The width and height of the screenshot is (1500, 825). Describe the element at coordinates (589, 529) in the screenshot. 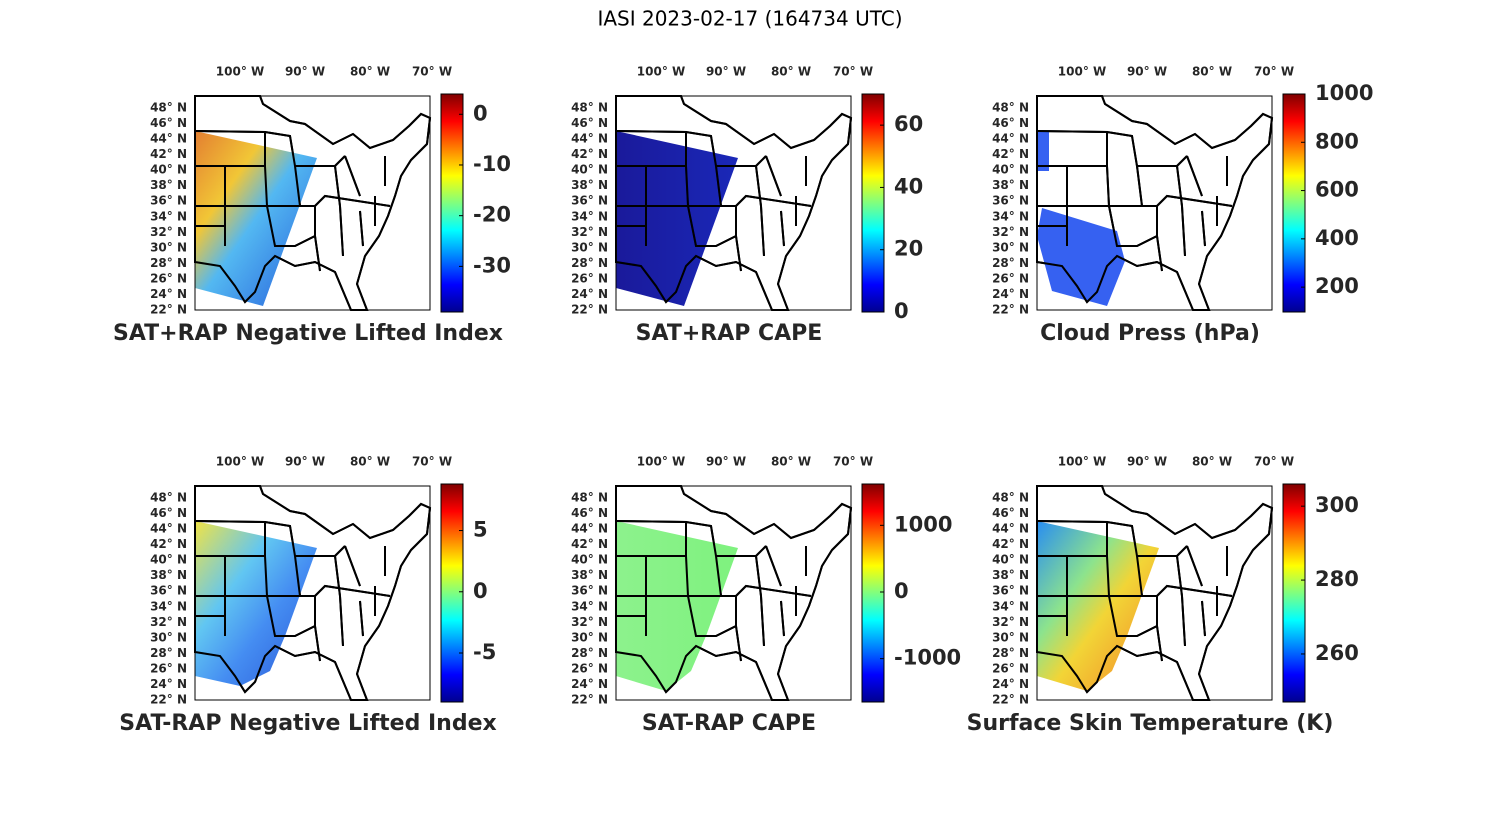

I see `lat-label: 44° N` at that location.